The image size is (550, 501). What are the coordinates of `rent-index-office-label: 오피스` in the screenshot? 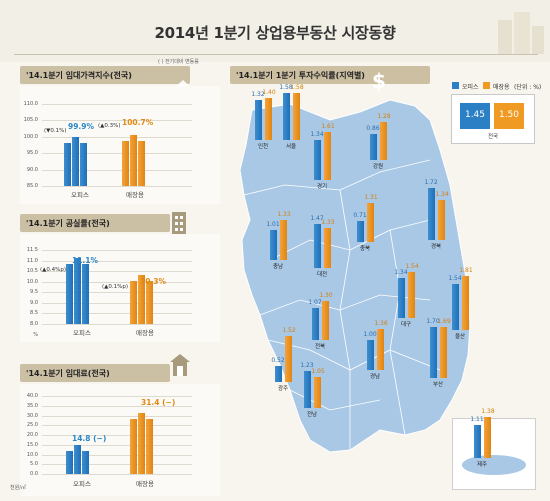 It's located at (80, 195).